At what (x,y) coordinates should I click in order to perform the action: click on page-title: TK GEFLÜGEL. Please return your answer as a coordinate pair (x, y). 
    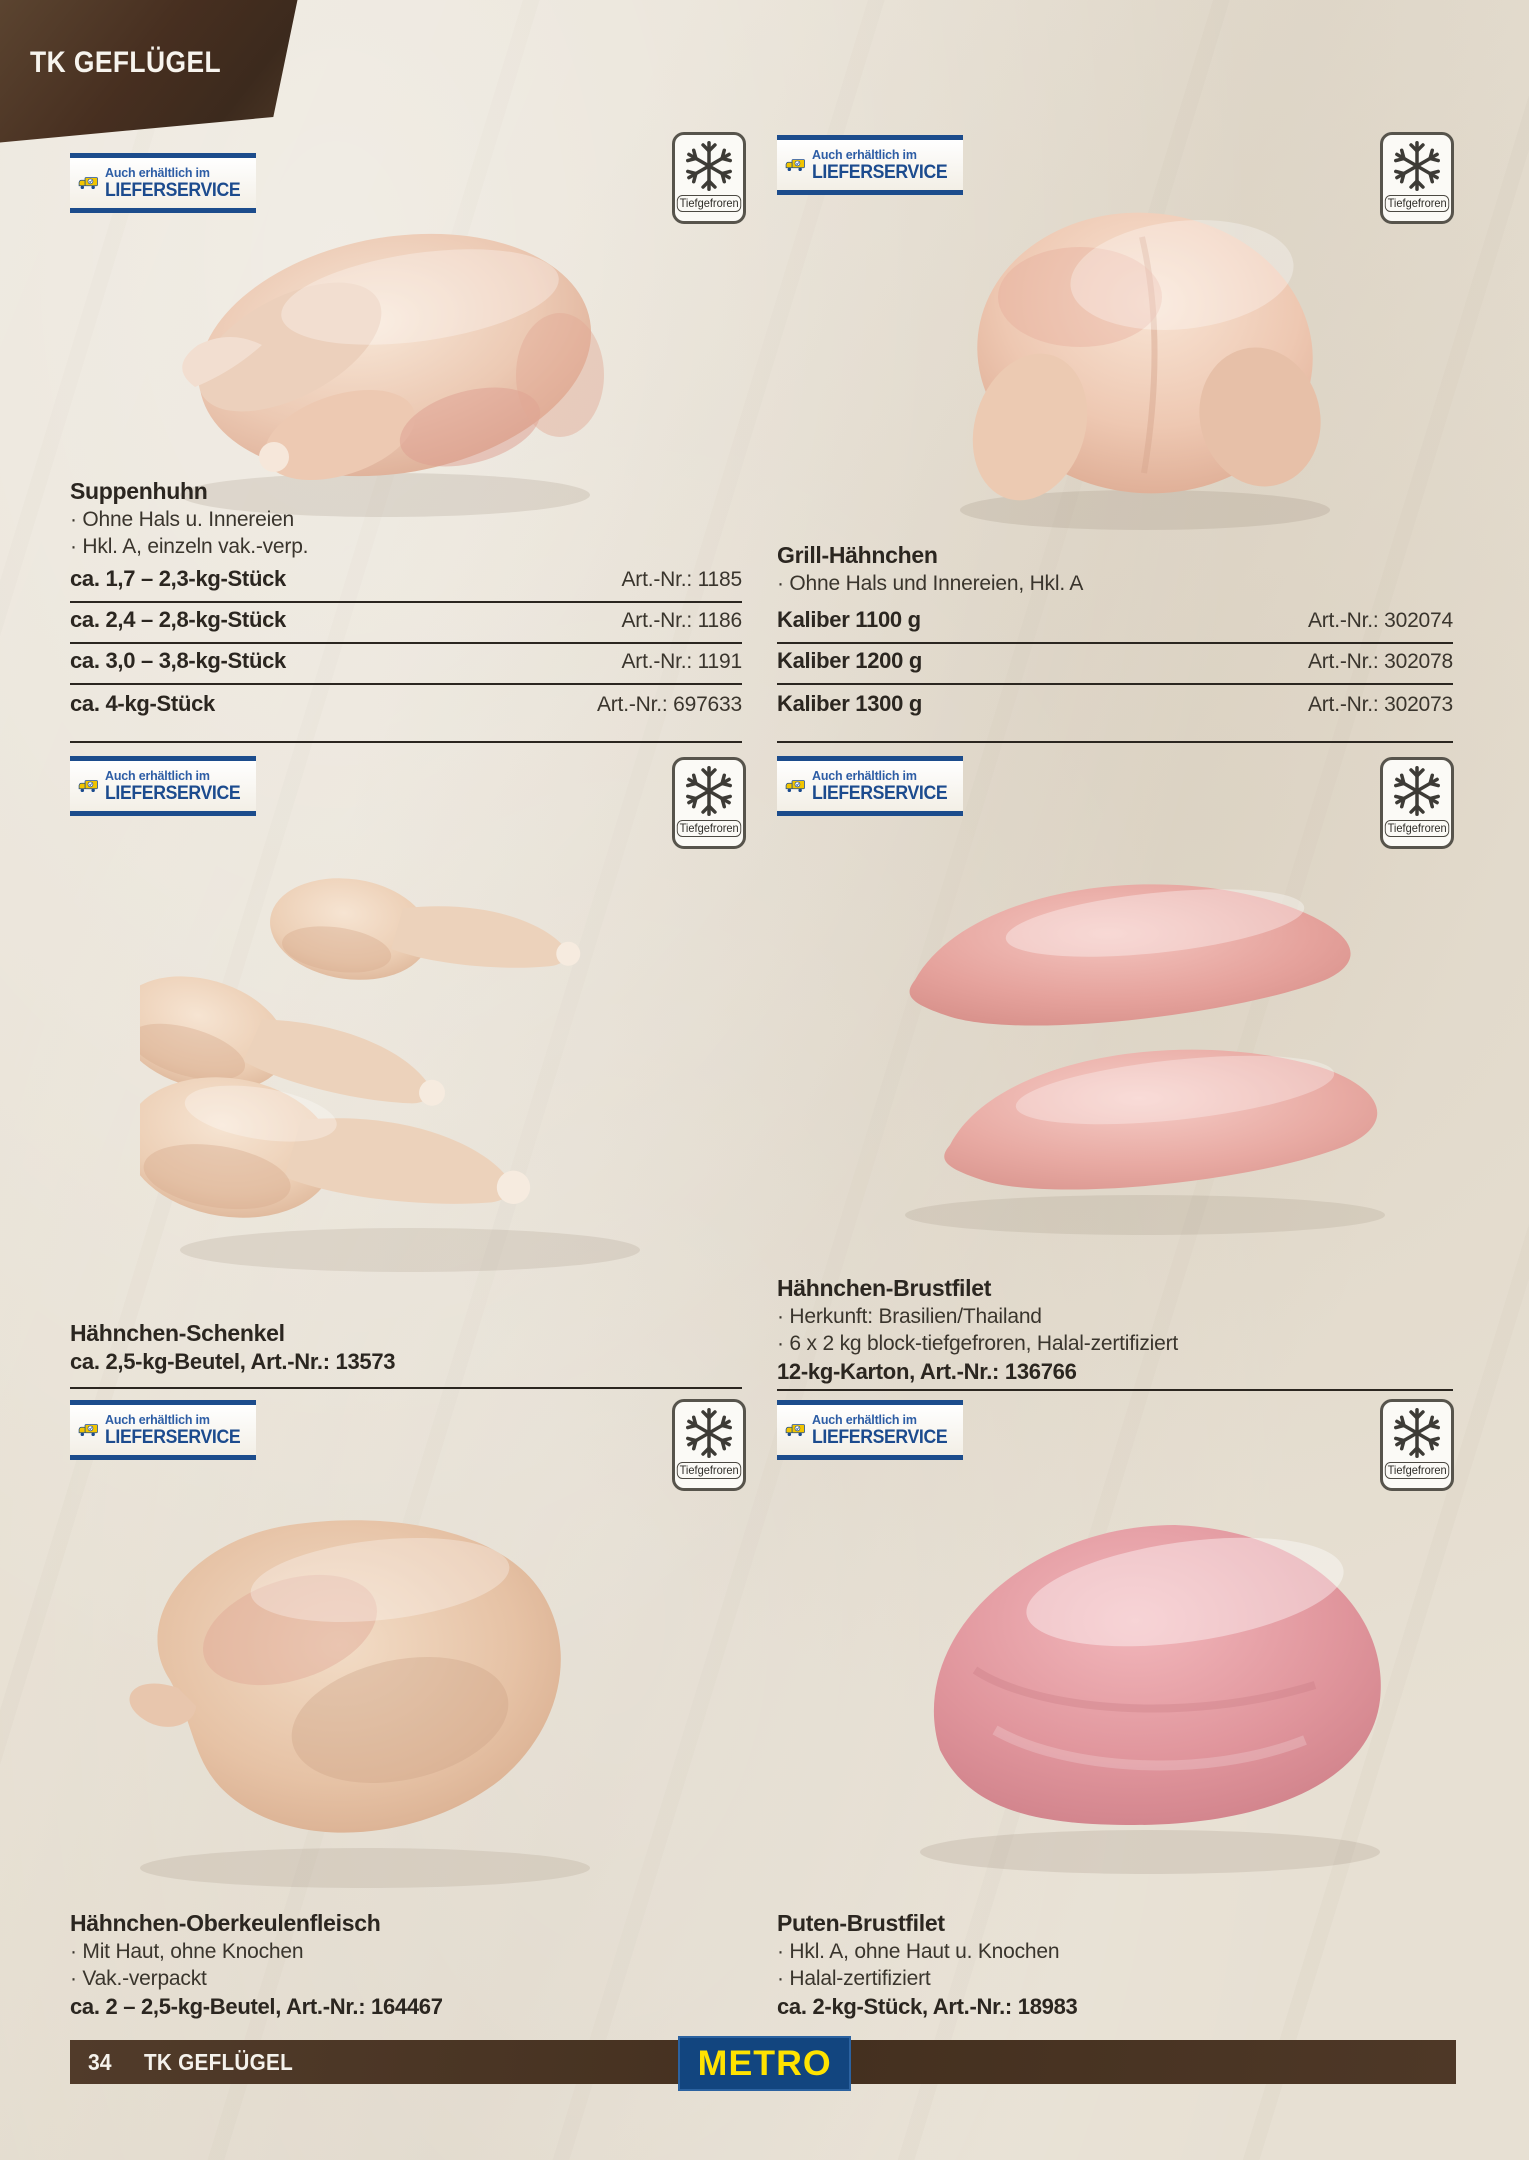
    Looking at the image, I should click on (126, 62).